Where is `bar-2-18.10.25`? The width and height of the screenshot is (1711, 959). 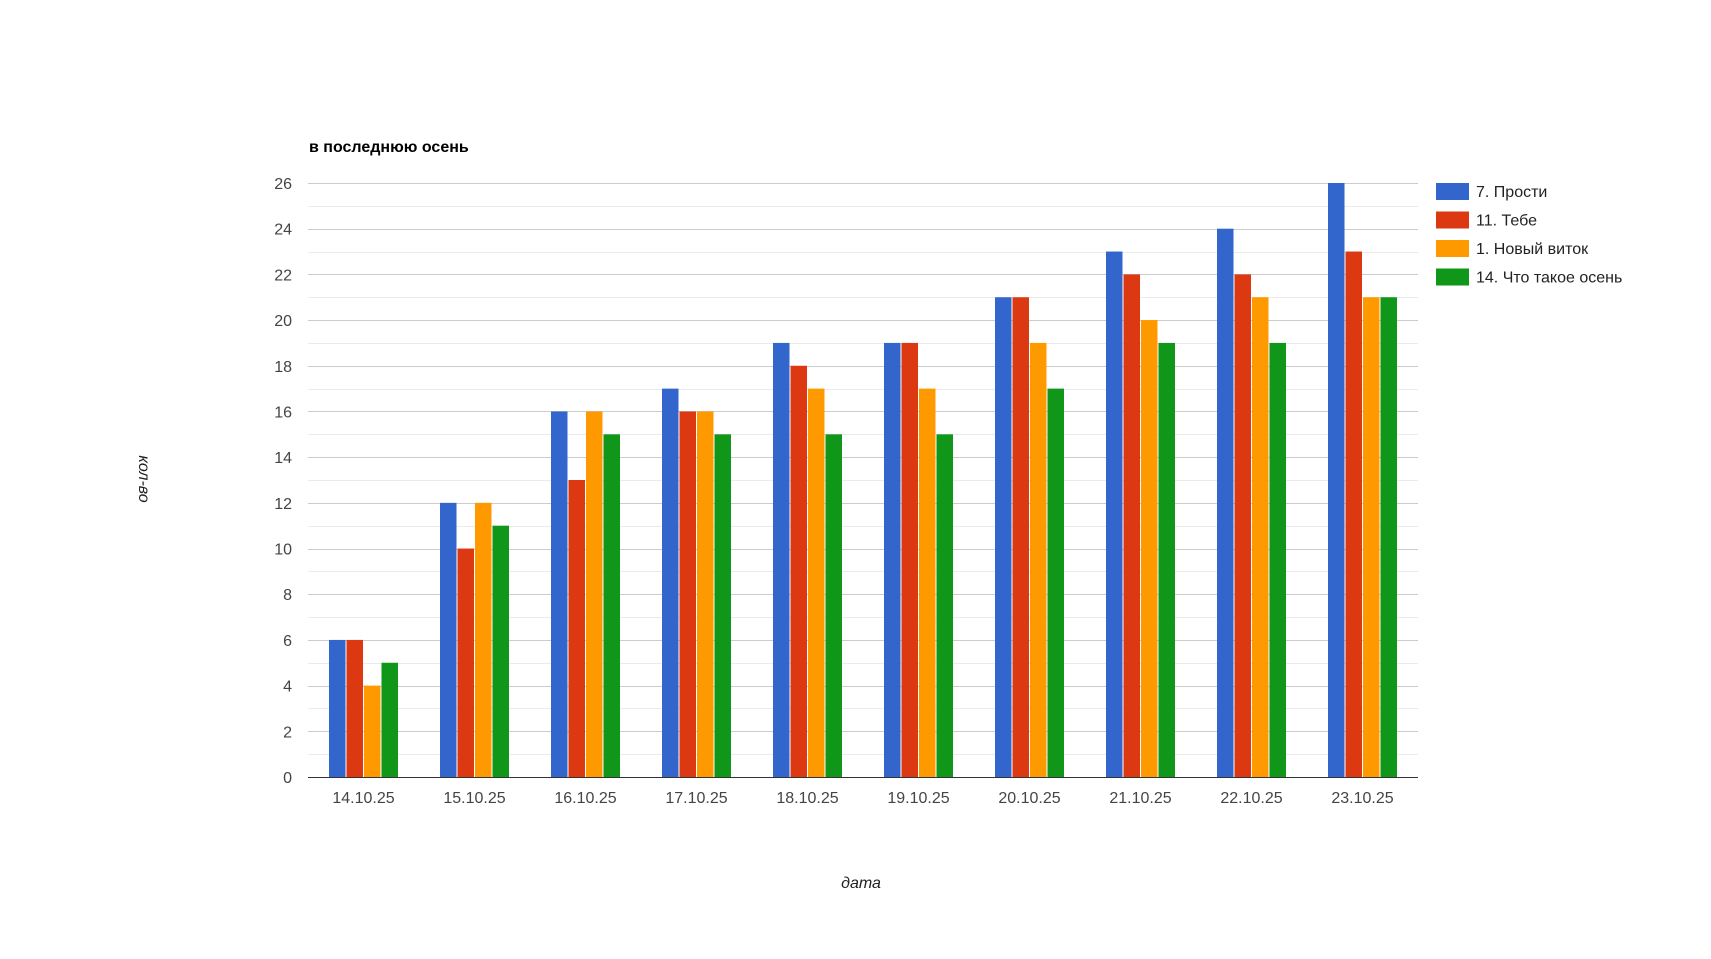
bar-2-18.10.25 is located at coordinates (799, 571).